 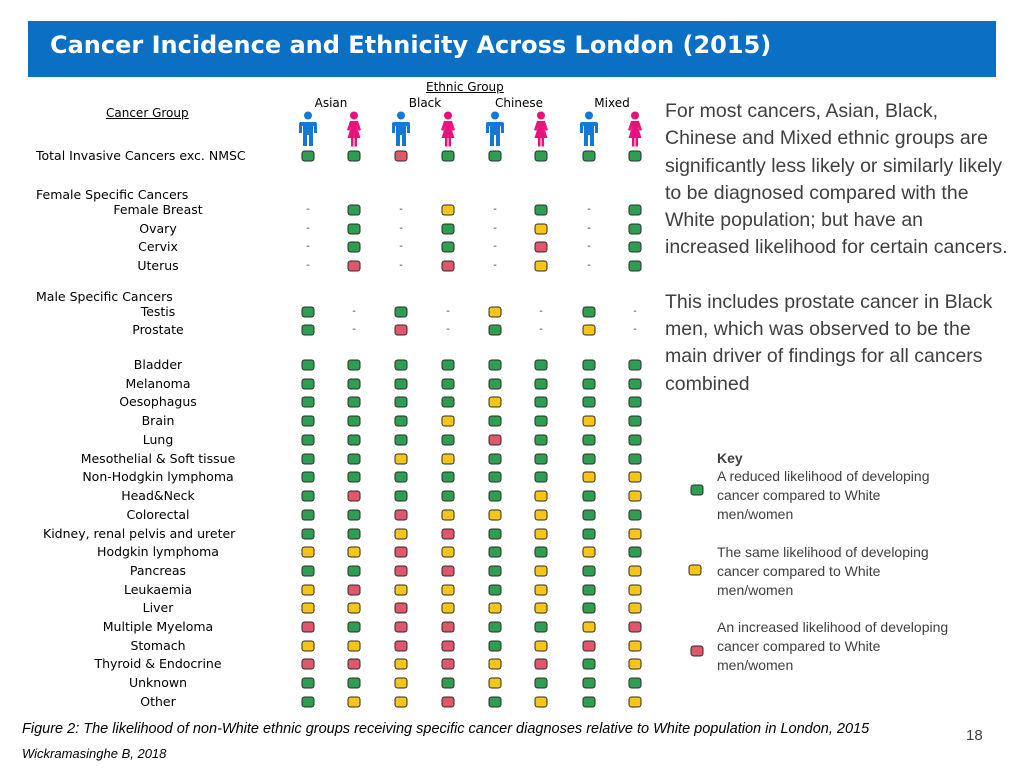 What do you see at coordinates (974, 735) in the screenshot?
I see `page-number: 18` at bounding box center [974, 735].